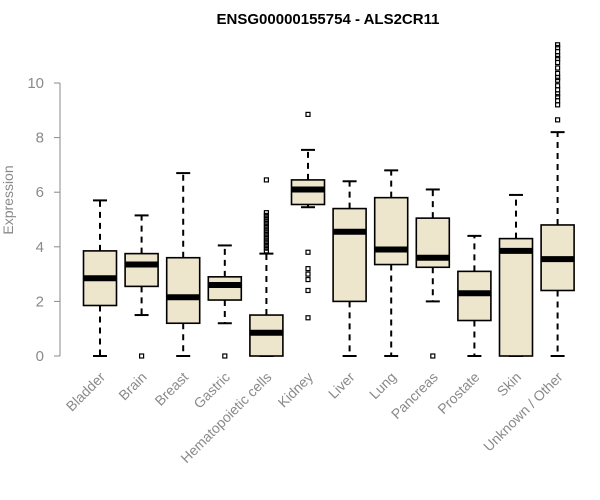 This screenshot has width=600, height=500. I want to click on y-axis: 0 2 4 6 8 10, so click(44, 220).